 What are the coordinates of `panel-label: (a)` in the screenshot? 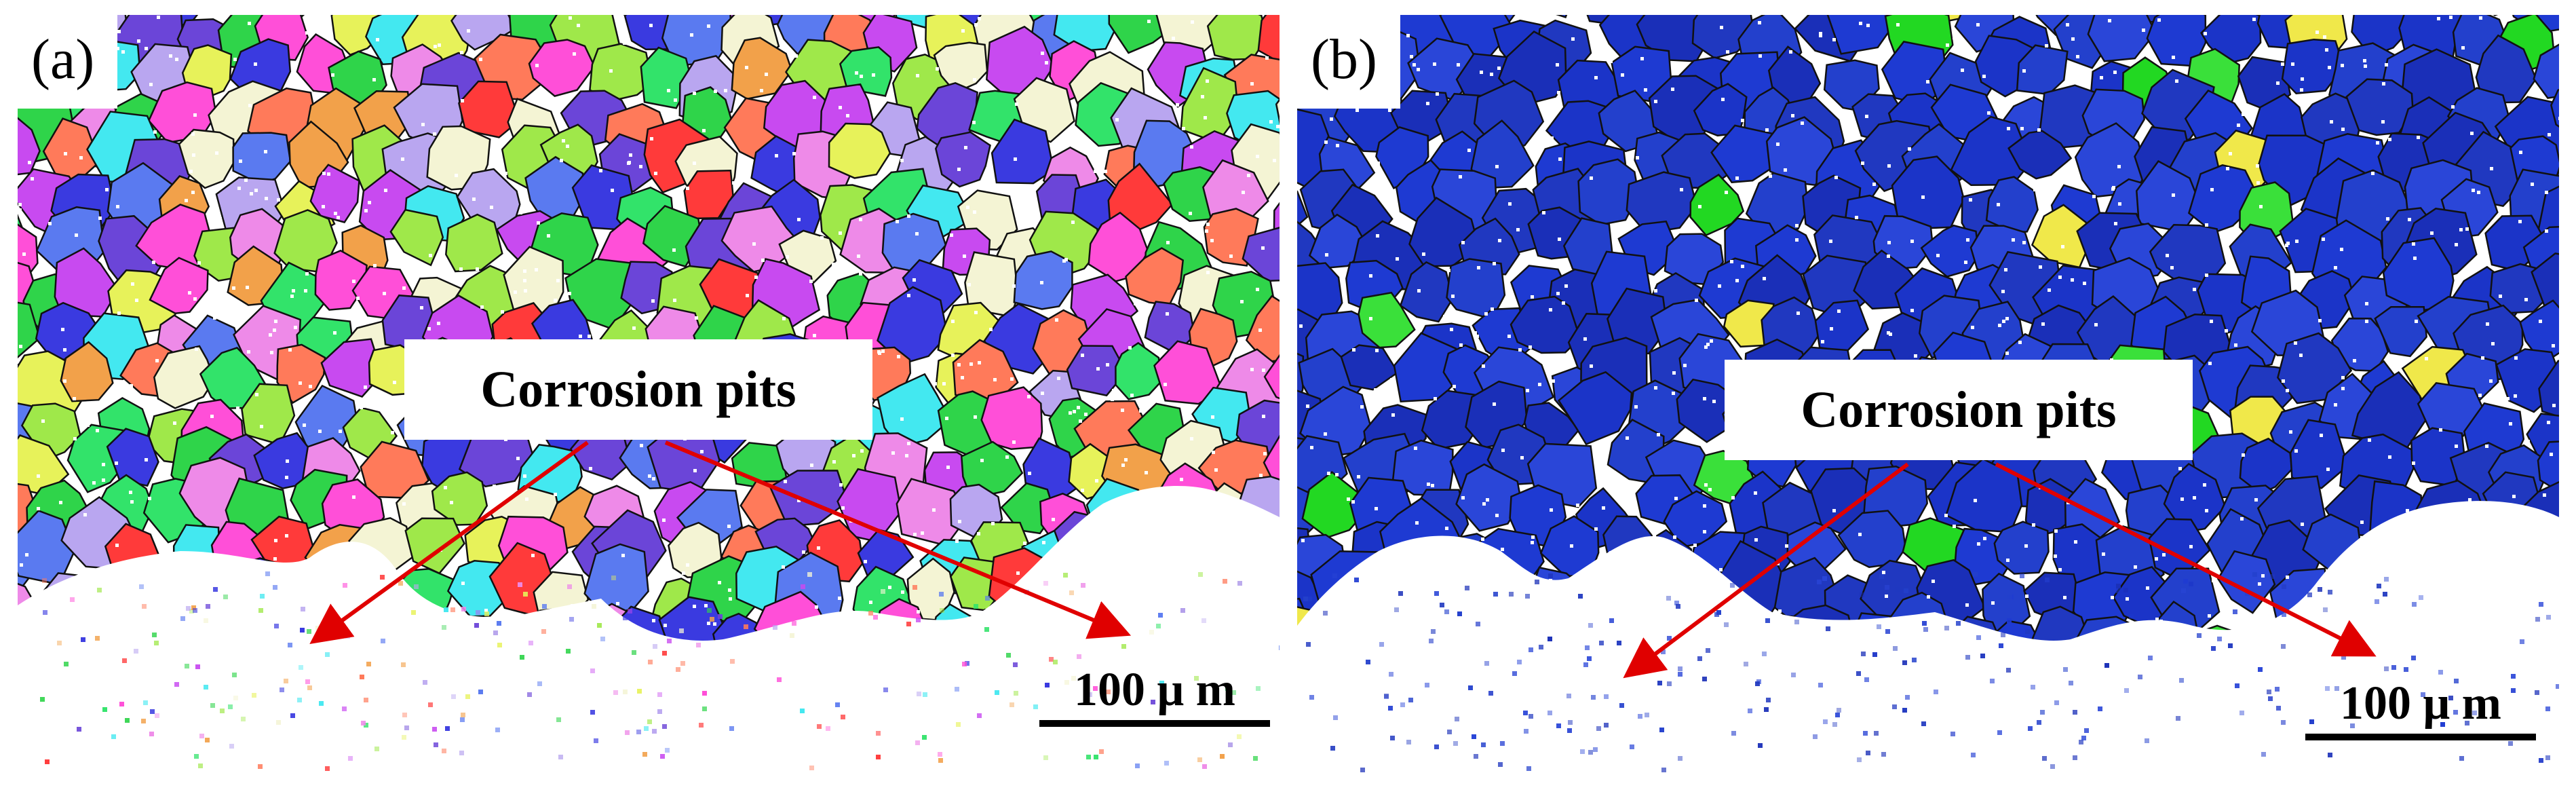 It's located at (68, 62).